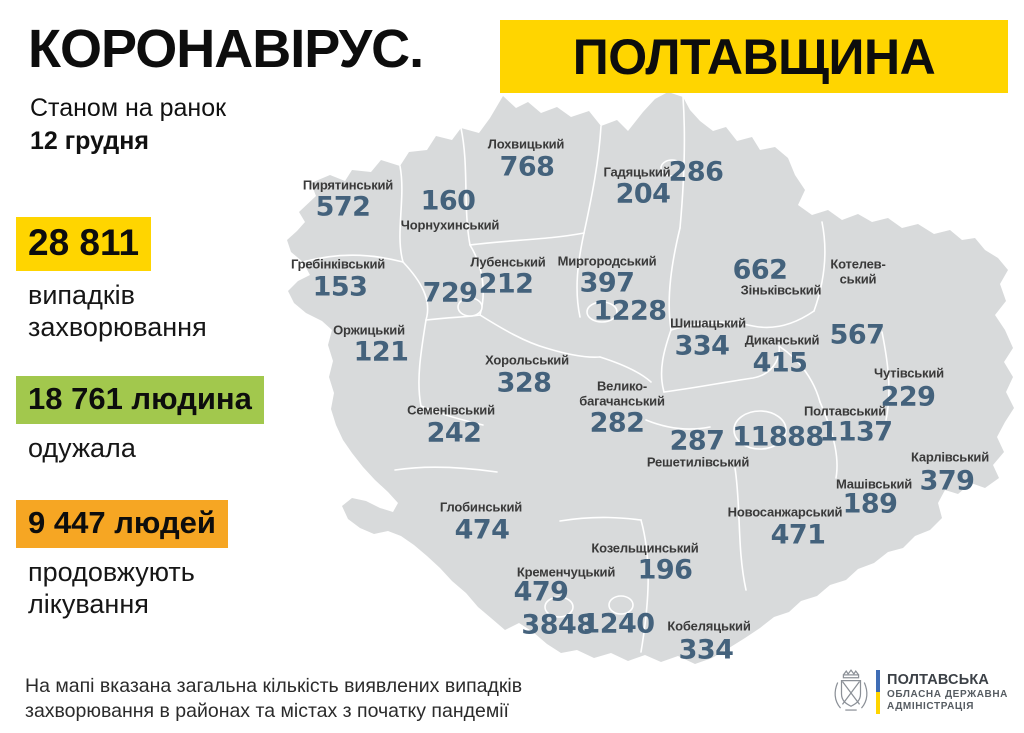 The image size is (1024, 733). I want to click on district-name: Козельщинський, so click(645, 548).